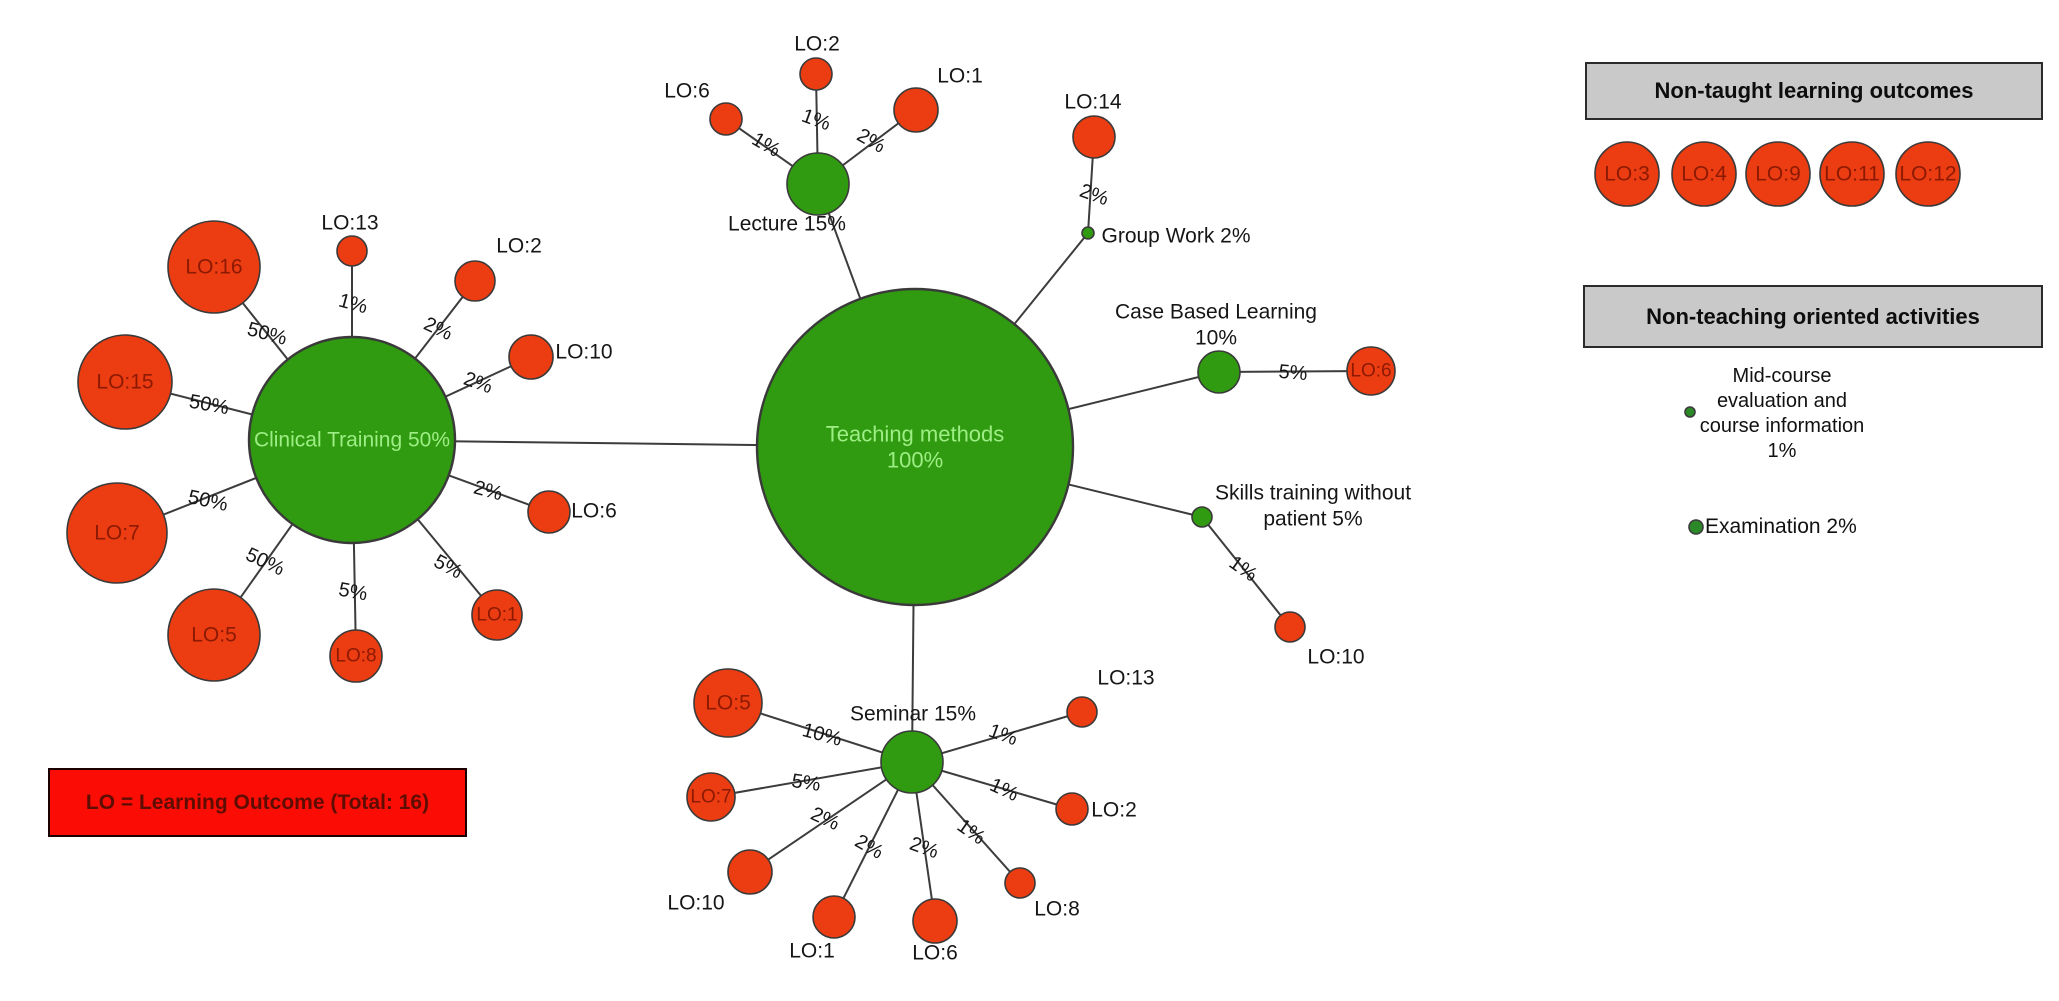 The height and width of the screenshot is (1001, 2059). Describe the element at coordinates (353, 304) in the screenshot. I see `edge-clinical-ct-lo13-percentage-label: 1%` at that location.